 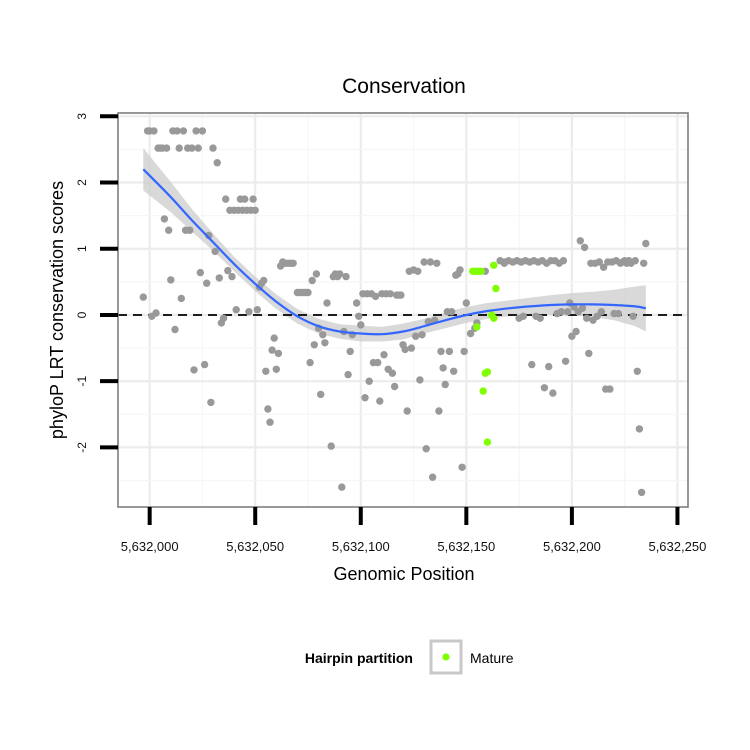 I want to click on x-tick-label-0: 5,632,000, so click(x=150, y=546).